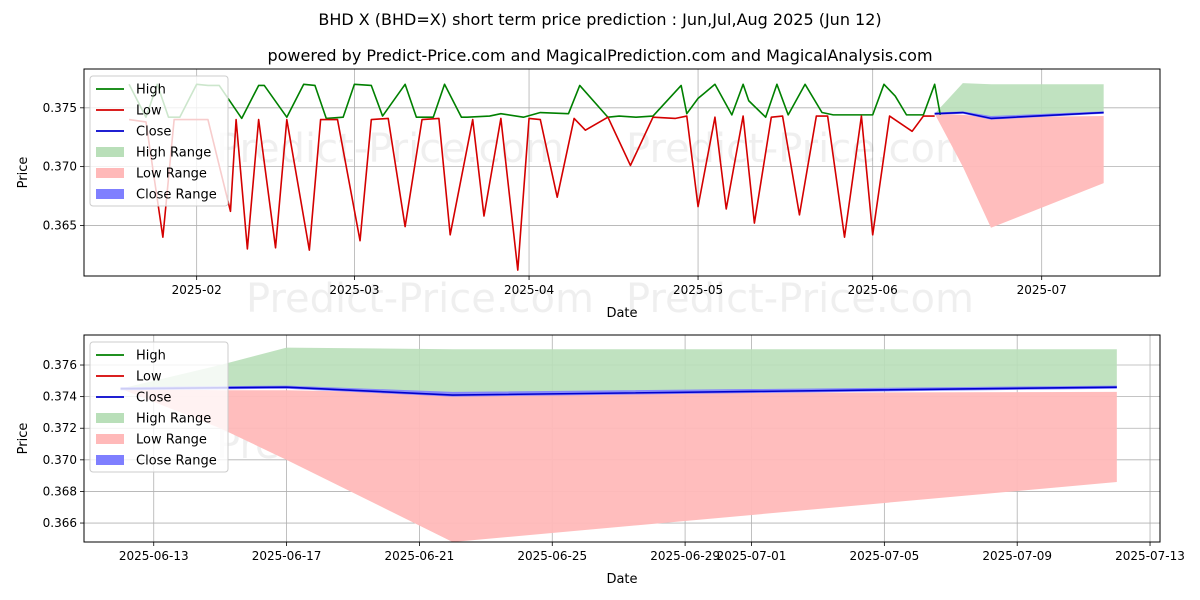 The width and height of the screenshot is (1200, 600). Describe the element at coordinates (873, 290) in the screenshot. I see `x-tick-label: 2025-06` at that location.